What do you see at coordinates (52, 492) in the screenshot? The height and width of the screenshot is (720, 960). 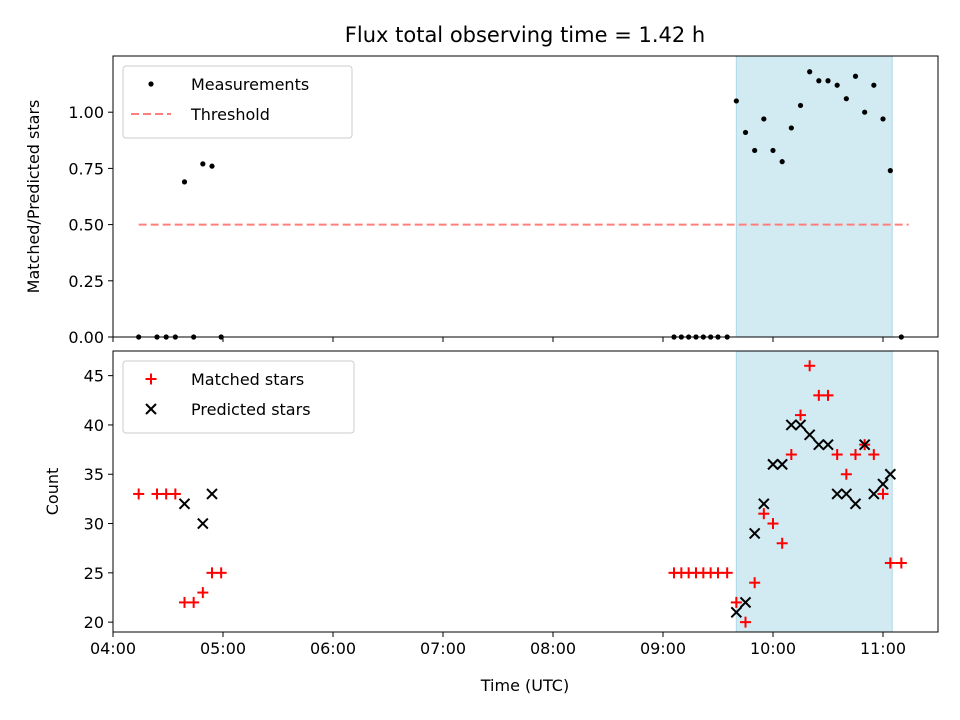 I see `bottom-panel-ylabel: Count` at bounding box center [52, 492].